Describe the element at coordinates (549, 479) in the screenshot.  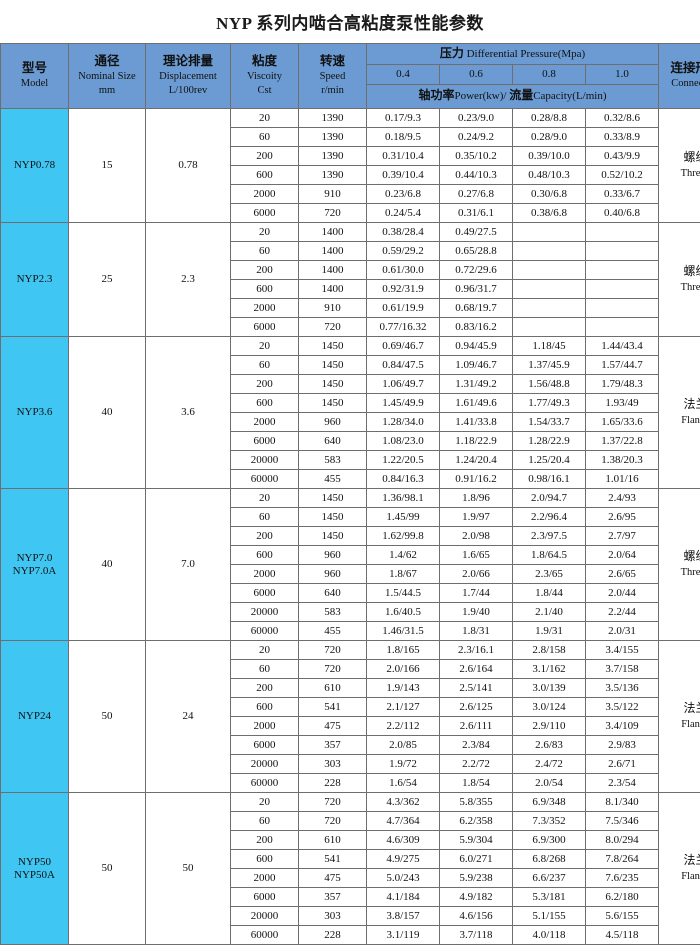
I see `power-capacity-cell: 0.98/16.1` at that location.